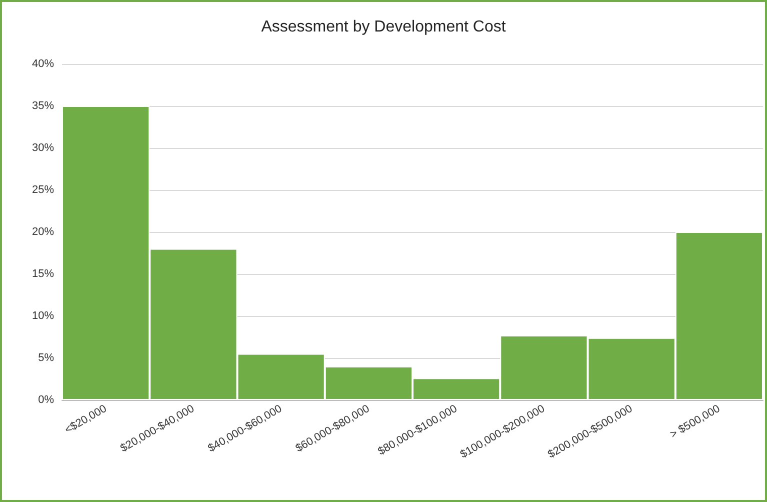  I want to click on chart-title: Assessment by Development Cost, so click(383, 27).